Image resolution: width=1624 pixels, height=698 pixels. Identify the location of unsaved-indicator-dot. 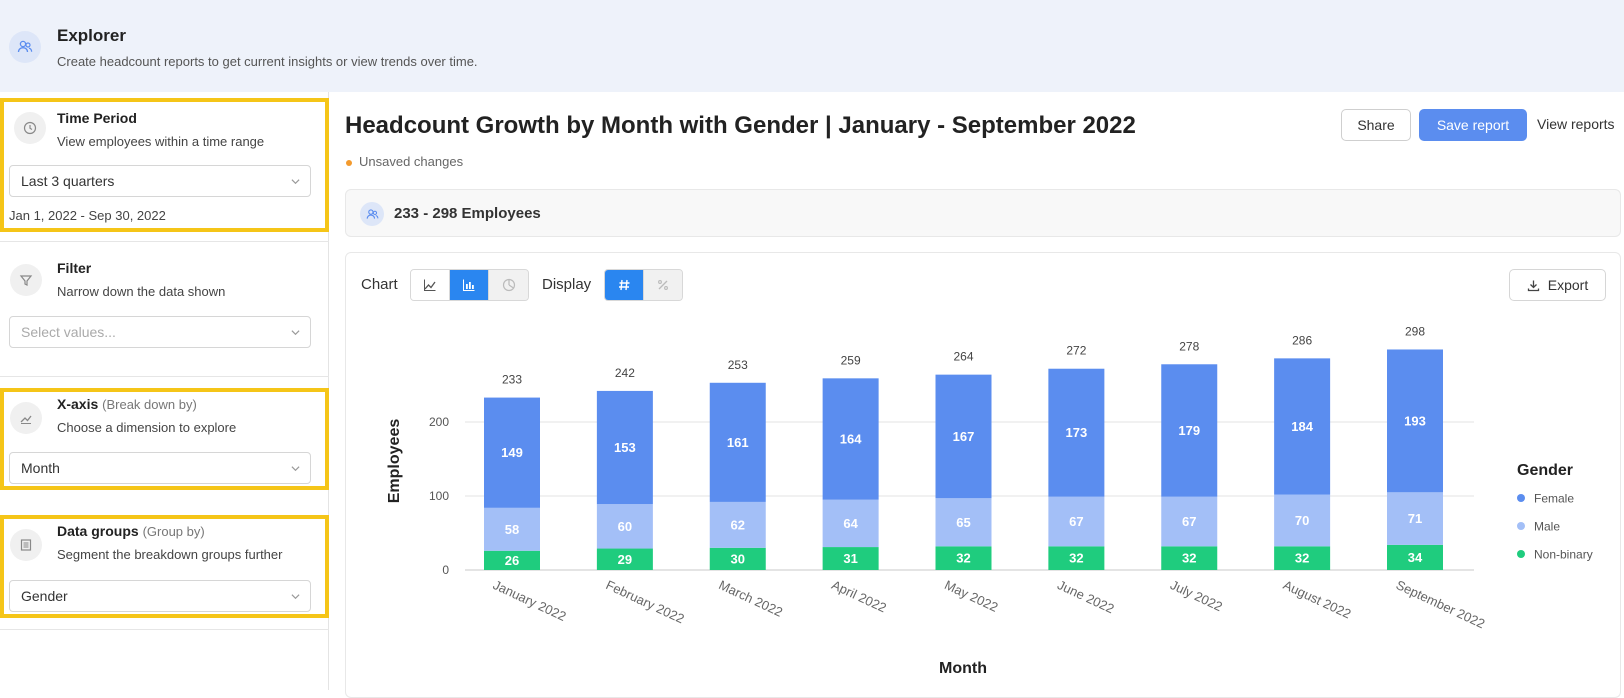
(349, 163).